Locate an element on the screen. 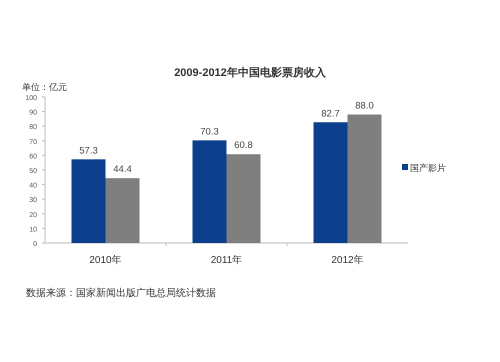 The image size is (500, 362). text: 60.8 is located at coordinates (243, 146).